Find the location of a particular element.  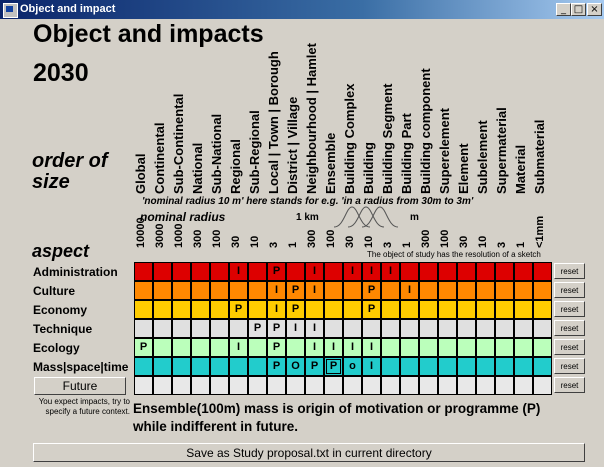

close-button: × is located at coordinates (594, 9).